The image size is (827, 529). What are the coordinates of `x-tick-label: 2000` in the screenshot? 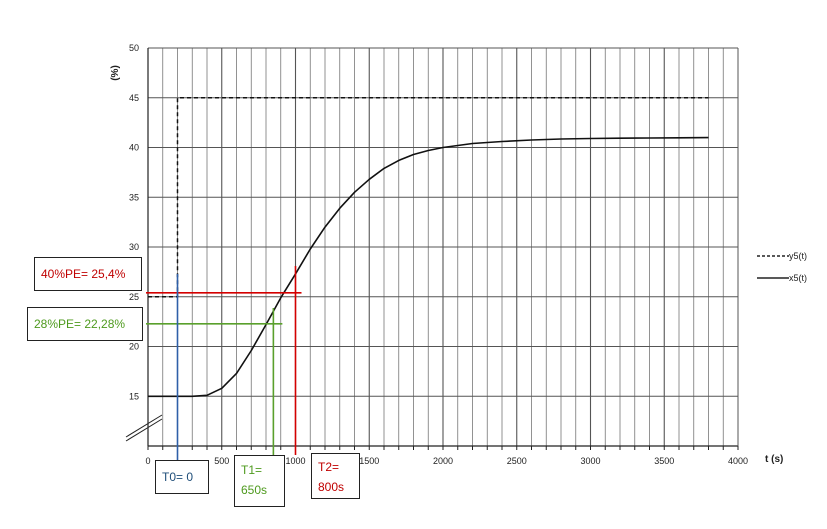 It's located at (443, 461).